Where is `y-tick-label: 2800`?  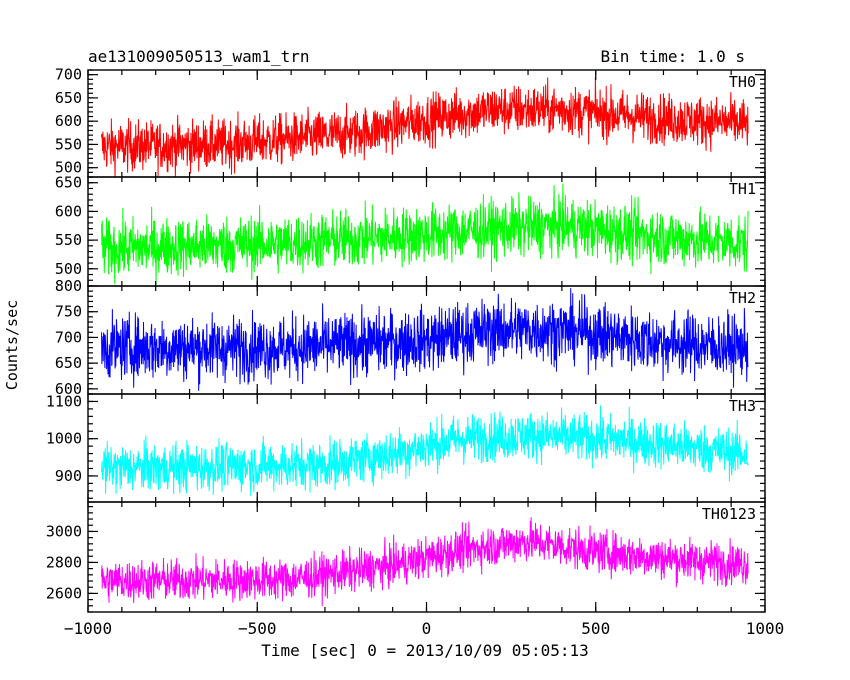 y-tick-label: 2800 is located at coordinates (64, 562).